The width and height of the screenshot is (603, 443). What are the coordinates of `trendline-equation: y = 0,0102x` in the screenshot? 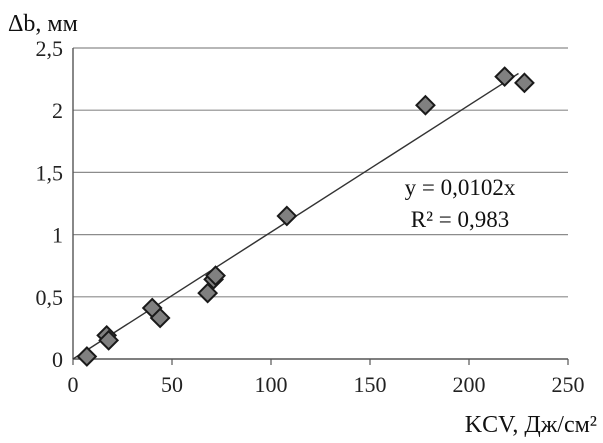 It's located at (460, 187).